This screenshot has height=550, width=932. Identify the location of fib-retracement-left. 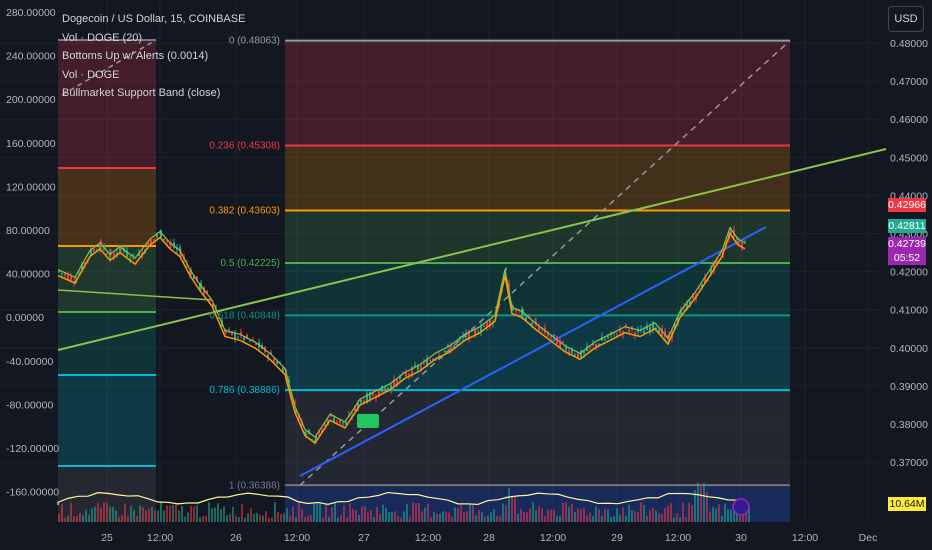
(107, 280).